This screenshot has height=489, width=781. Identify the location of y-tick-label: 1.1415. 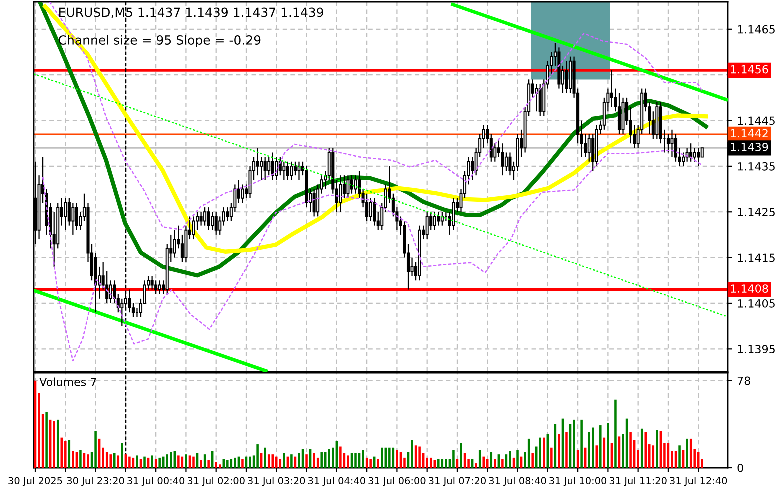
(756, 258).